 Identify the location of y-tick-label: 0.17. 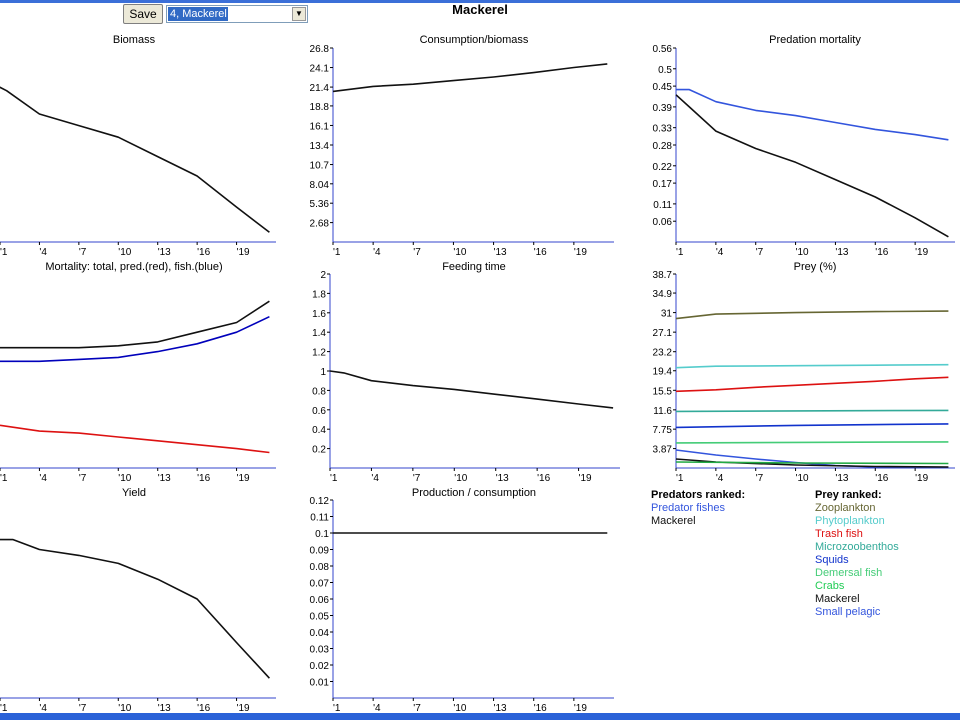
(663, 184).